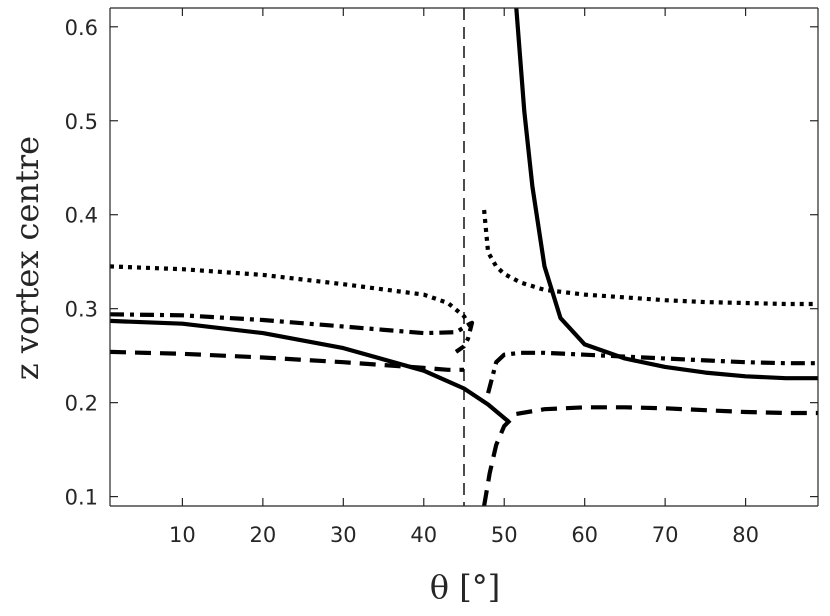 This screenshot has height=616, width=830. I want to click on y-tick-label: 0.2, so click(81, 404).